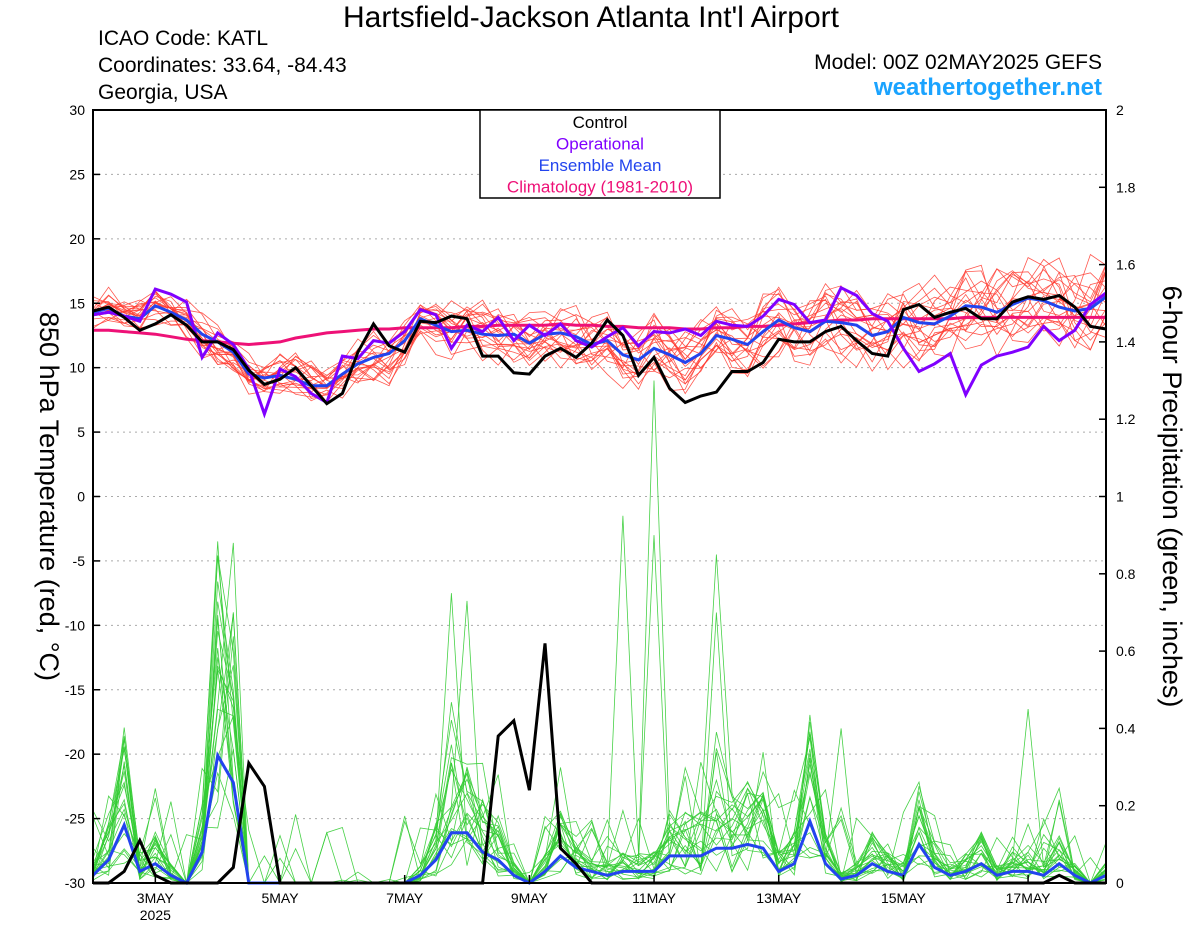 The height and width of the screenshot is (927, 1200). What do you see at coordinates (75, 625) in the screenshot?
I see `y-left-tick-label: -10` at bounding box center [75, 625].